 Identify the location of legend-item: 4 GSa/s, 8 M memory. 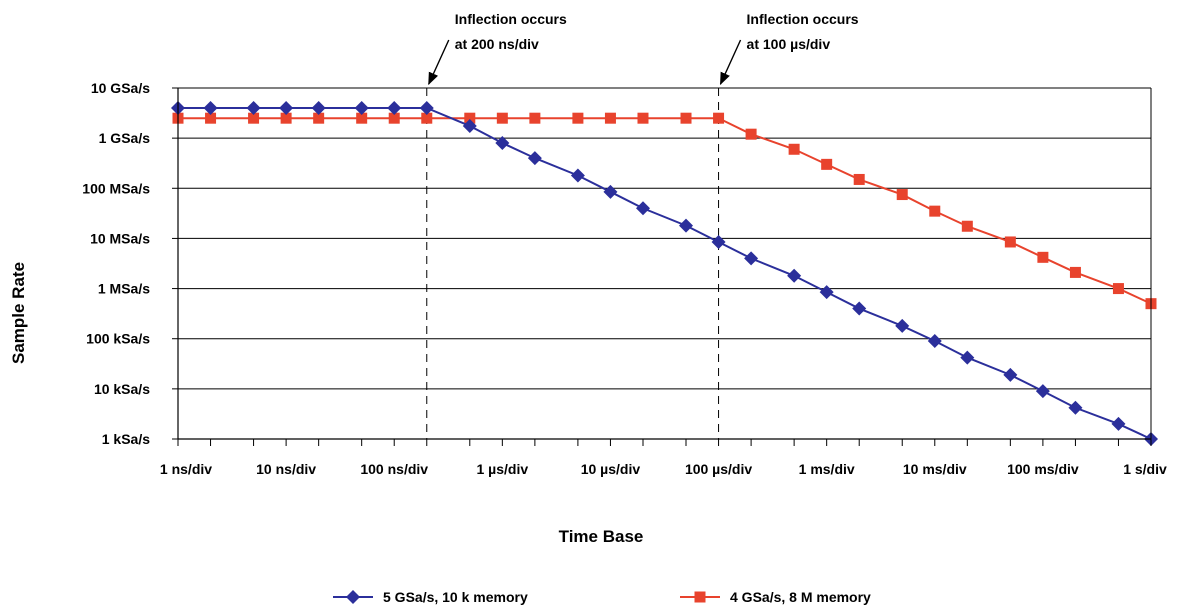
(775, 597).